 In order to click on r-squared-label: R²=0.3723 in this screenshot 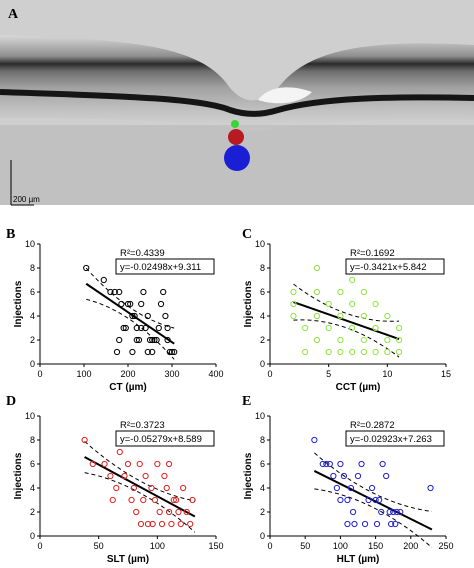, I will do `click(142, 425)`.